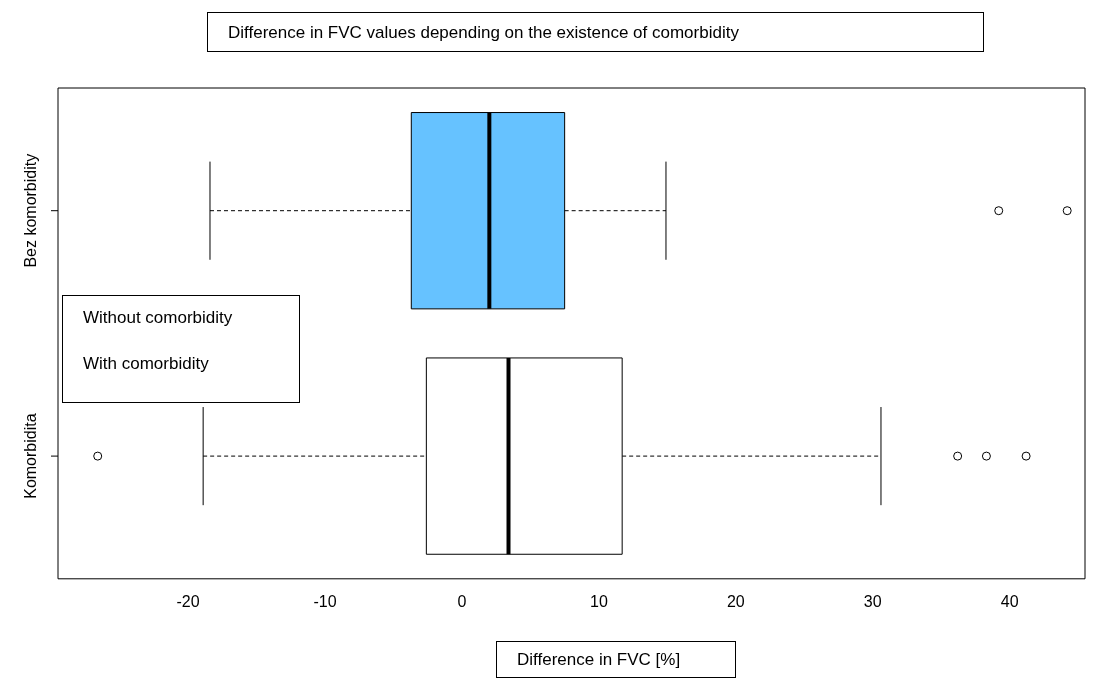  Describe the element at coordinates (595, 32) in the screenshot. I see `chart-title: Difference in FVC values depending on the existence of comorbidity` at that location.